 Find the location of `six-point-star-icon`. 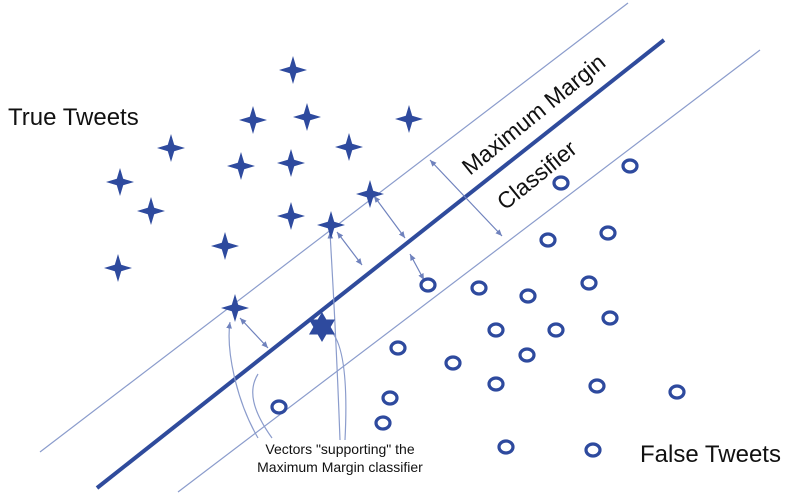

six-point-star-icon is located at coordinates (322, 327).